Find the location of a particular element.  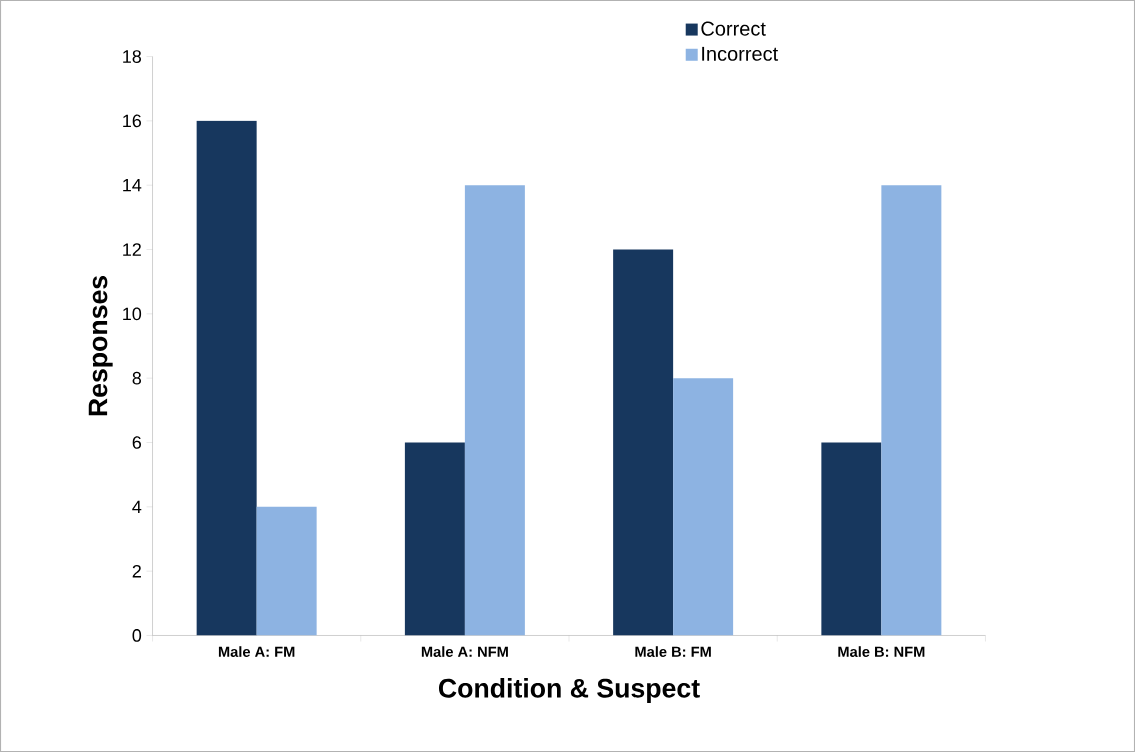

y-tick-label: 18 is located at coordinates (132, 56).